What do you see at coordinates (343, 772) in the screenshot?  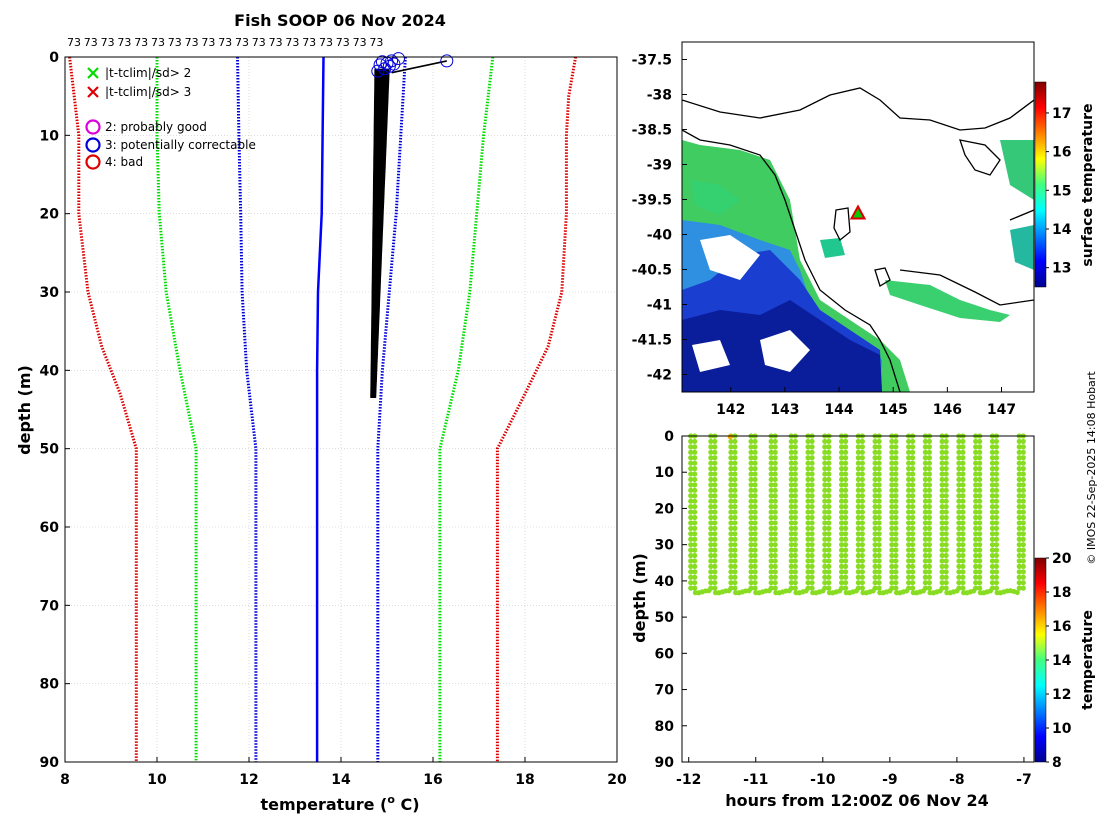 I see `x-ticks: 8 10 12 14 16 18 20` at bounding box center [343, 772].